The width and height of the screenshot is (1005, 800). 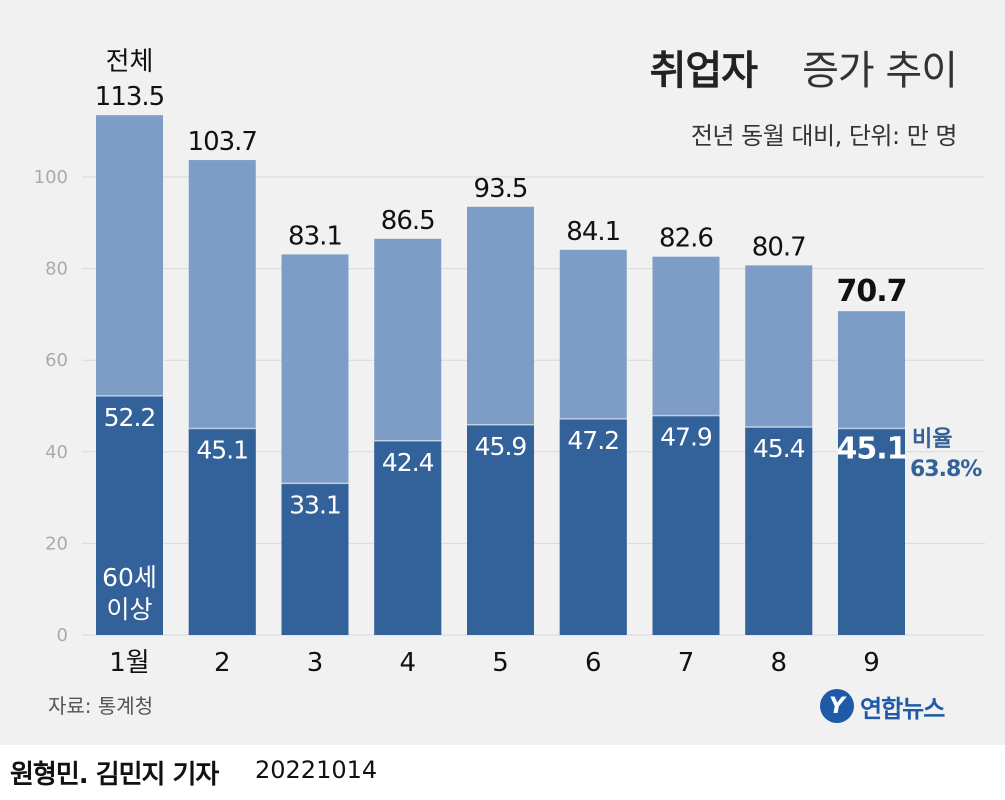 I want to click on y-tick-label: 100, so click(x=51, y=177).